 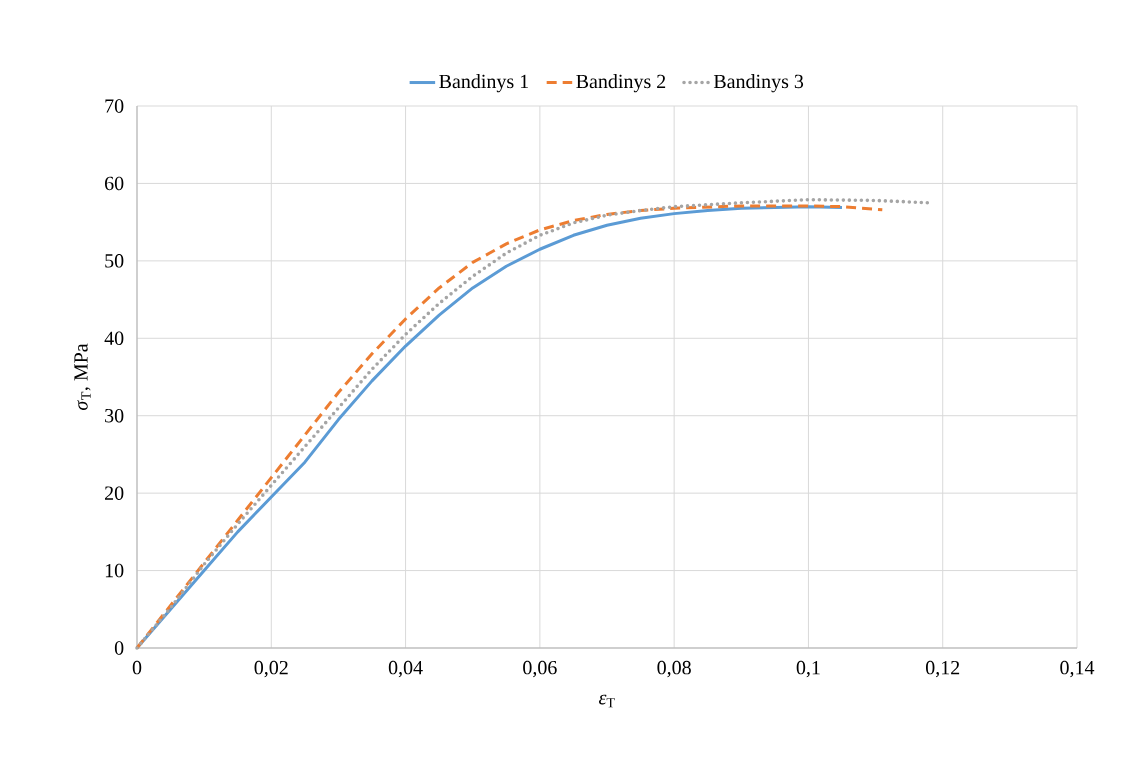 I want to click on x-tick-label: 0,04, so click(x=405, y=669).